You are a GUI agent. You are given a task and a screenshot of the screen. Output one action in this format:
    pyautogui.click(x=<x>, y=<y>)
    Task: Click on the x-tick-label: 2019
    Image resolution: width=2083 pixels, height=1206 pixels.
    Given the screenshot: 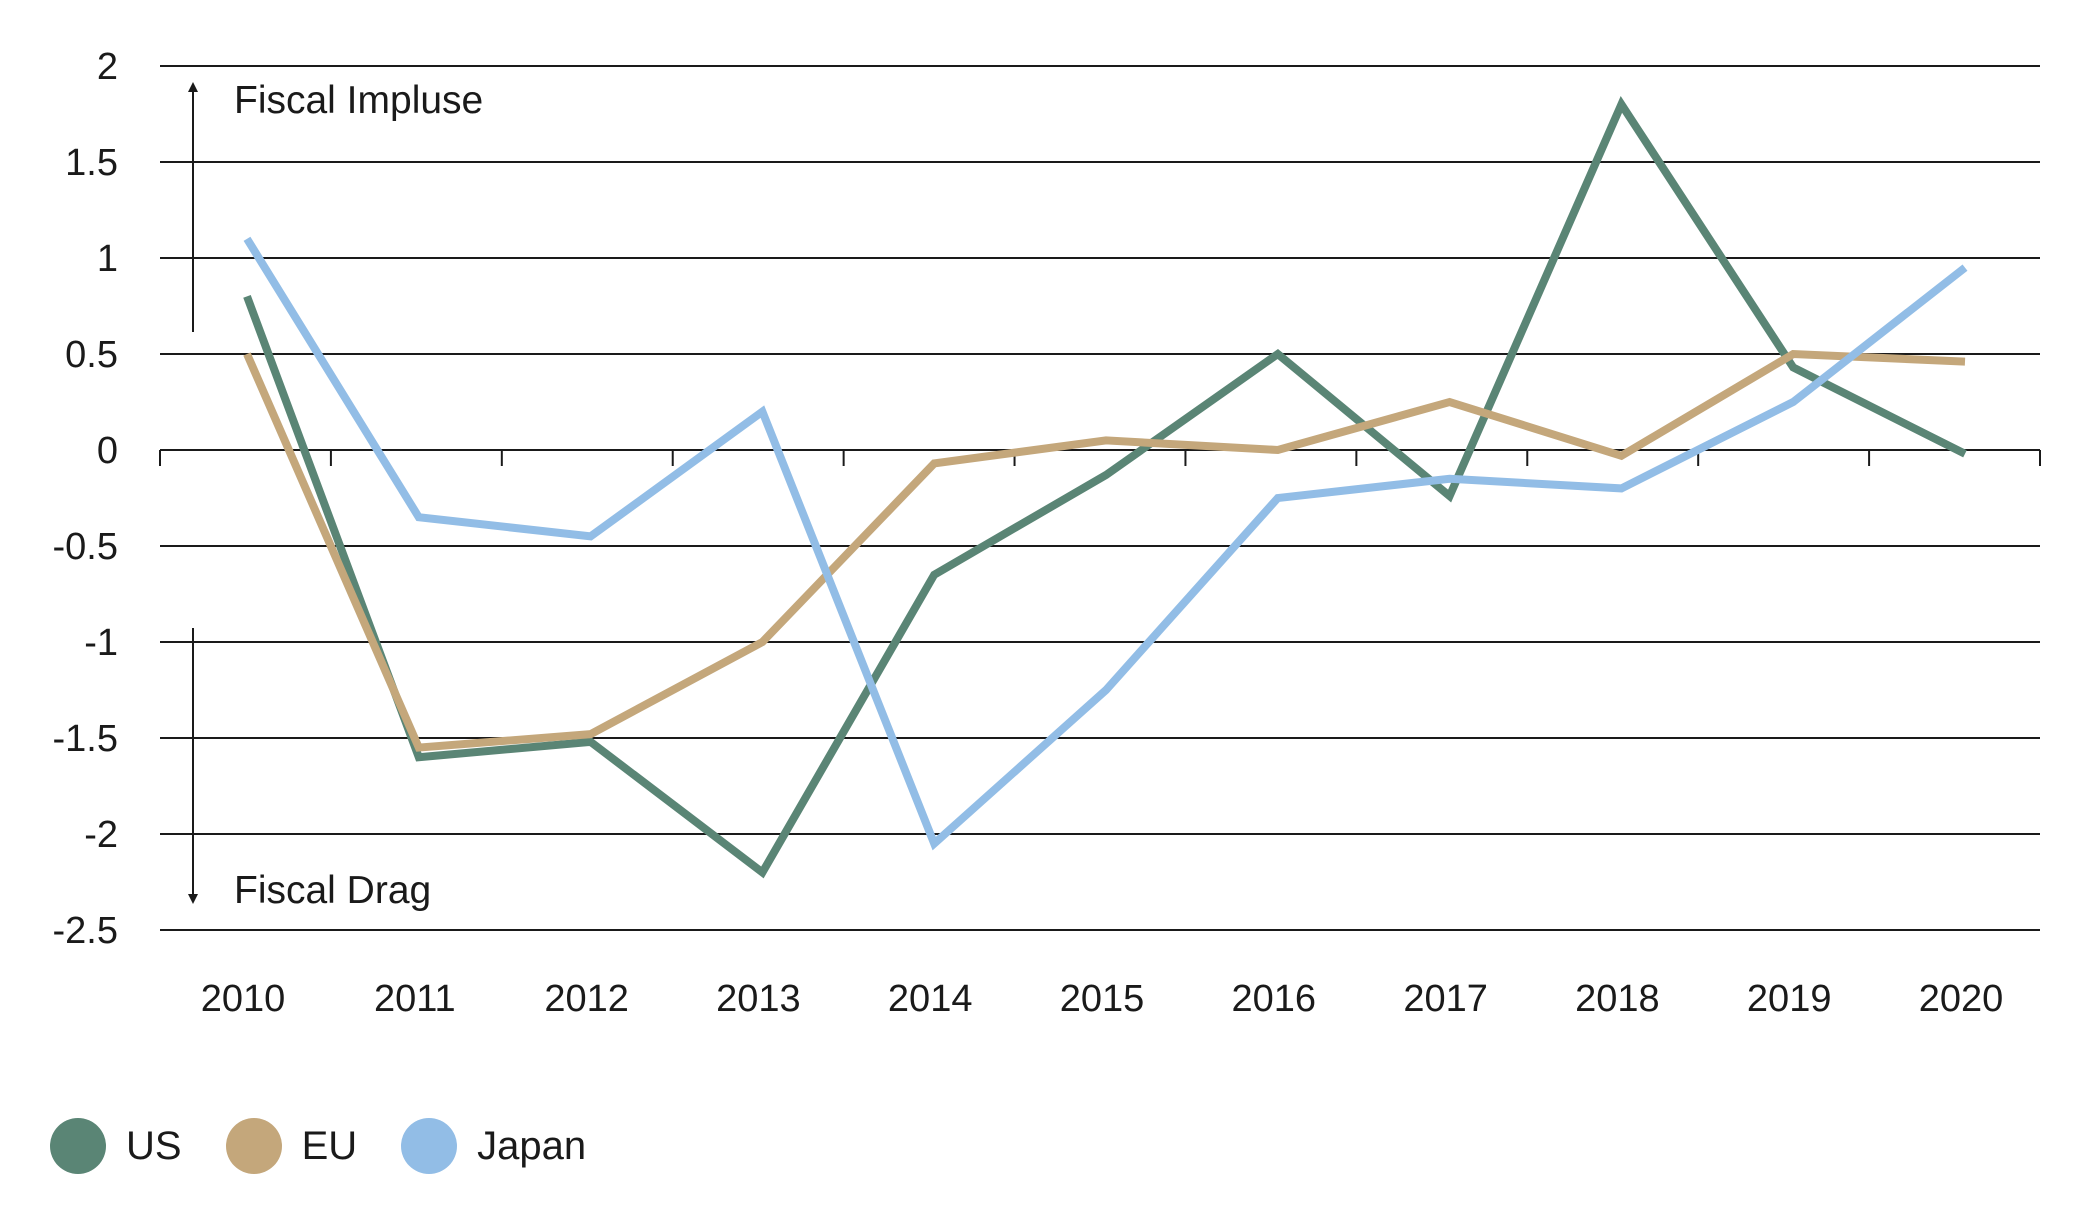 What is the action you would take?
    pyautogui.click(x=1789, y=999)
    